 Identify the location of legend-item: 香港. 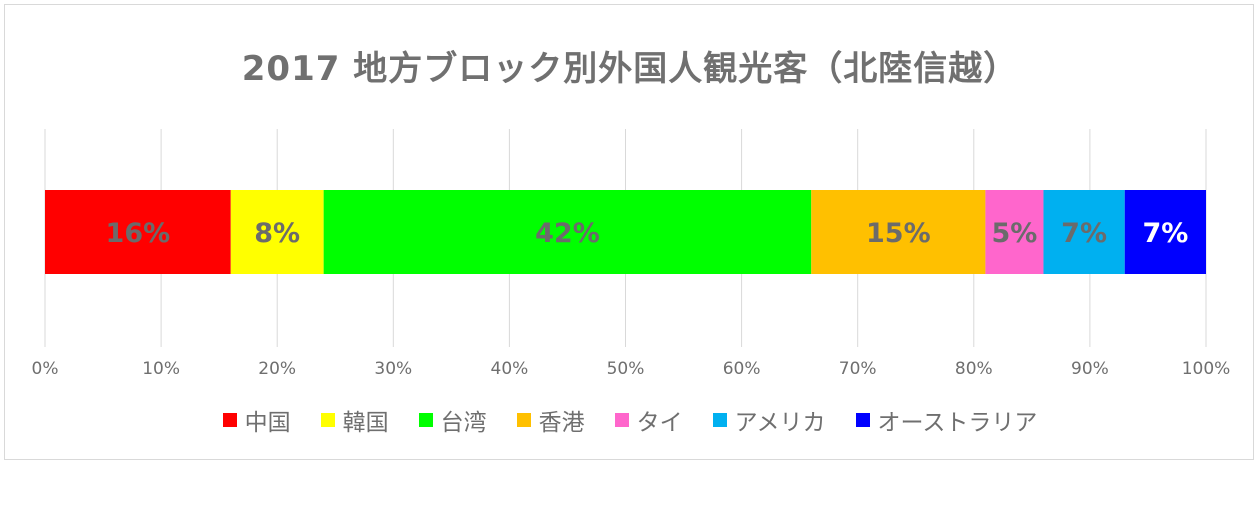
(550, 420).